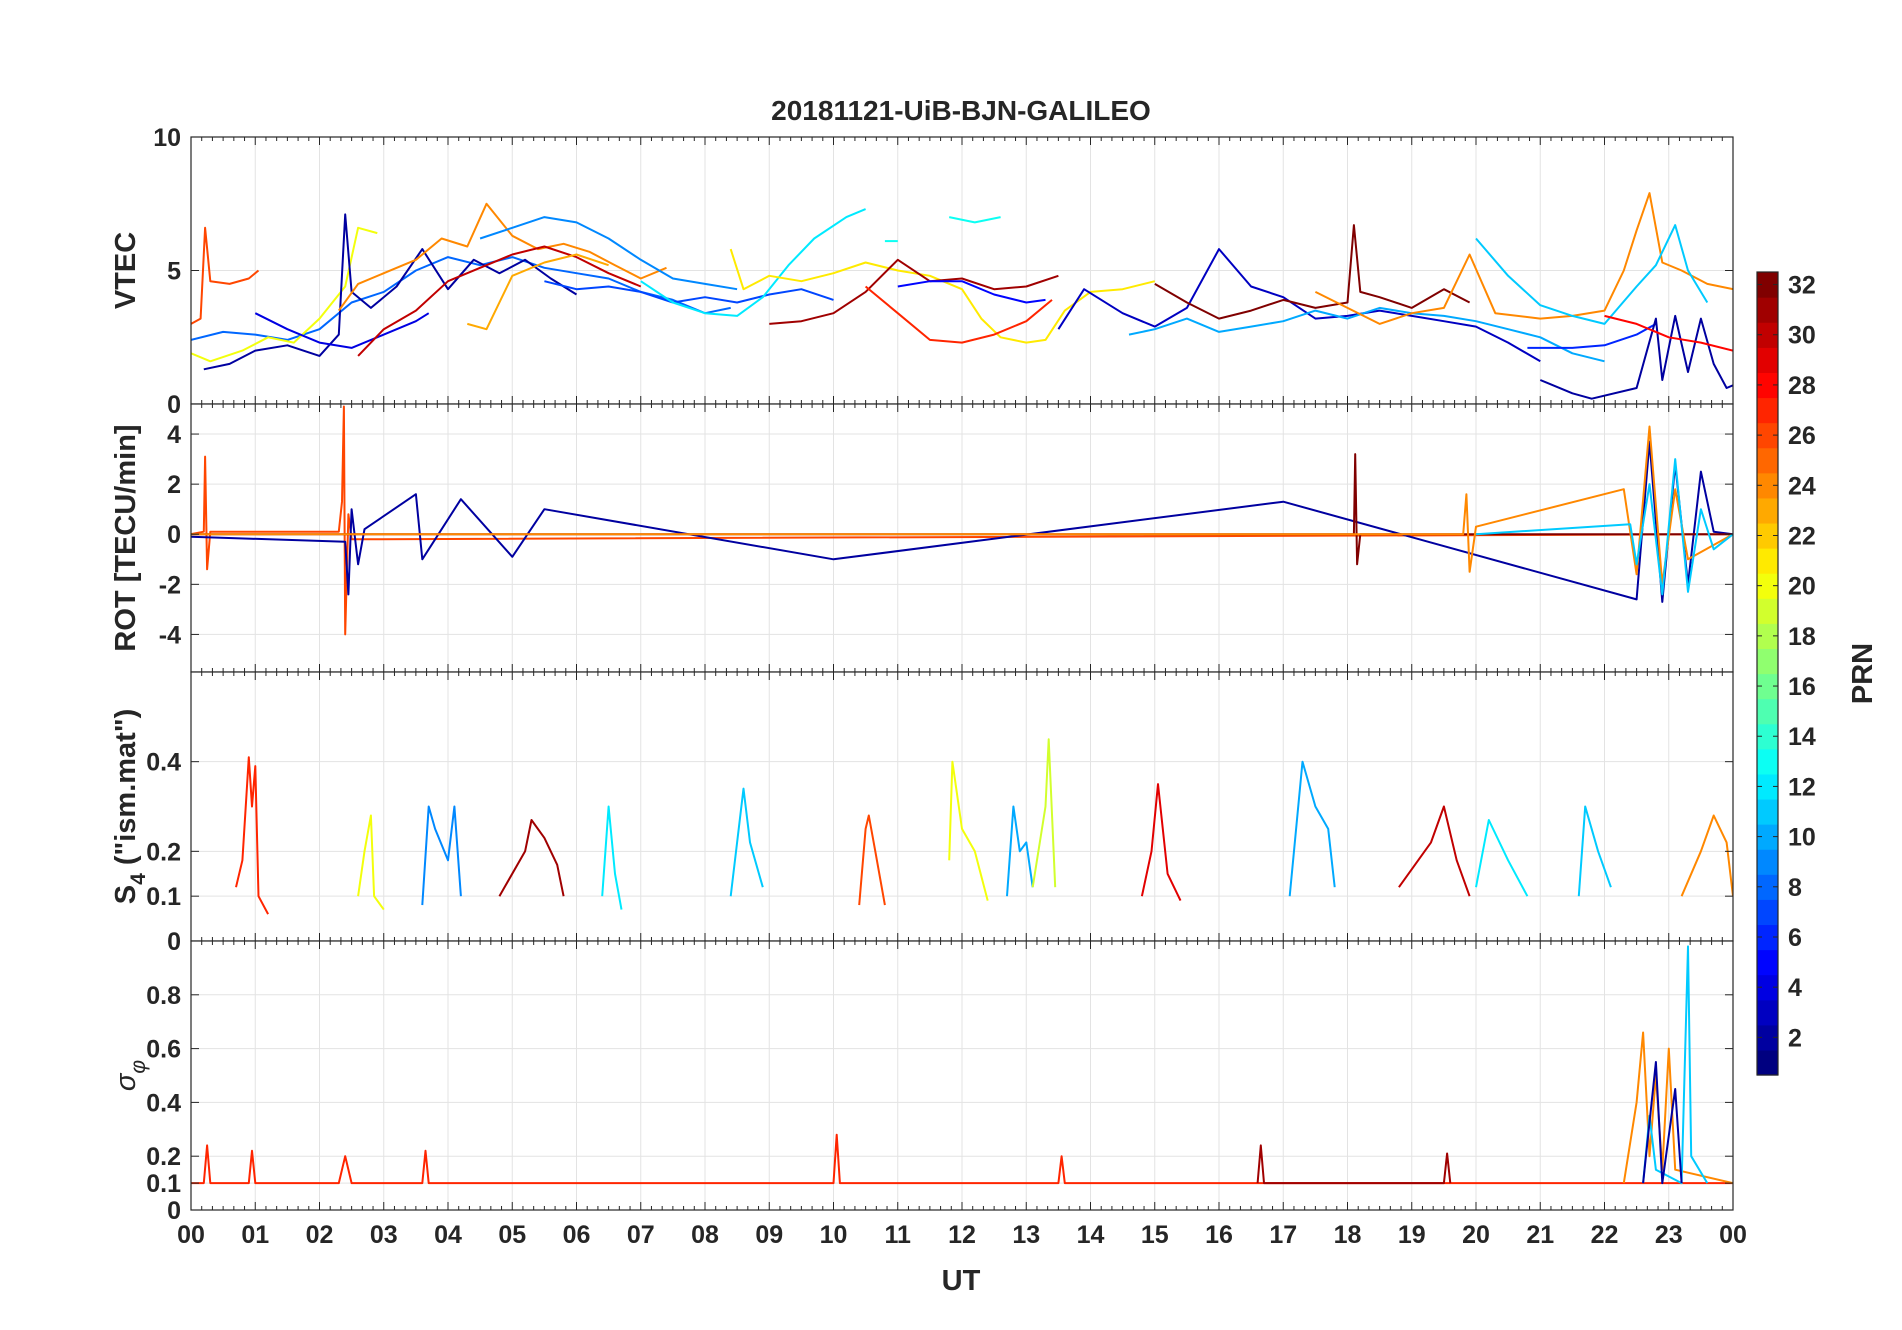  I want to click on colorbar-tick-label: 2, so click(1795, 1038).